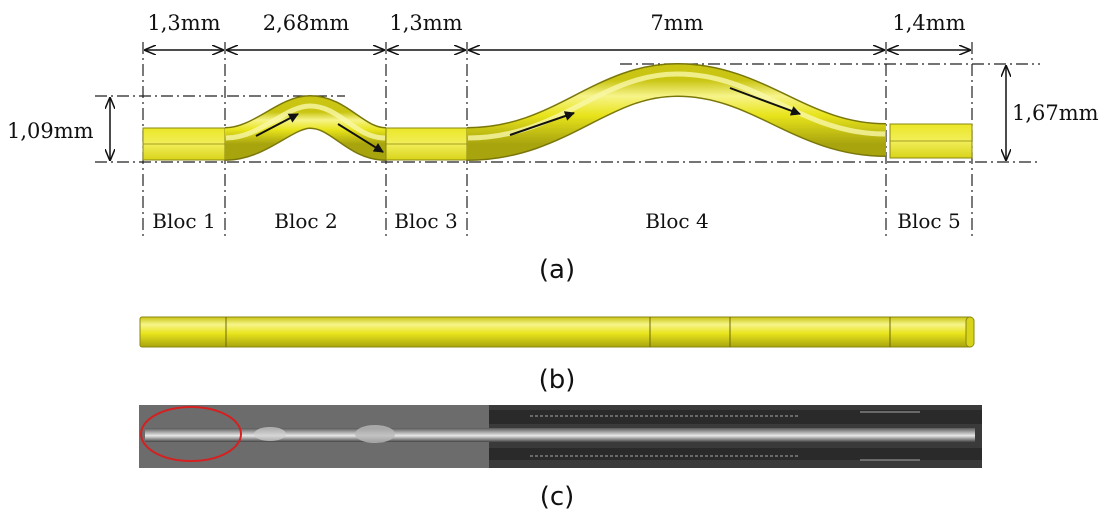 The width and height of the screenshot is (1115, 518). I want to click on bloc4-arch-fill, so click(676, 112).